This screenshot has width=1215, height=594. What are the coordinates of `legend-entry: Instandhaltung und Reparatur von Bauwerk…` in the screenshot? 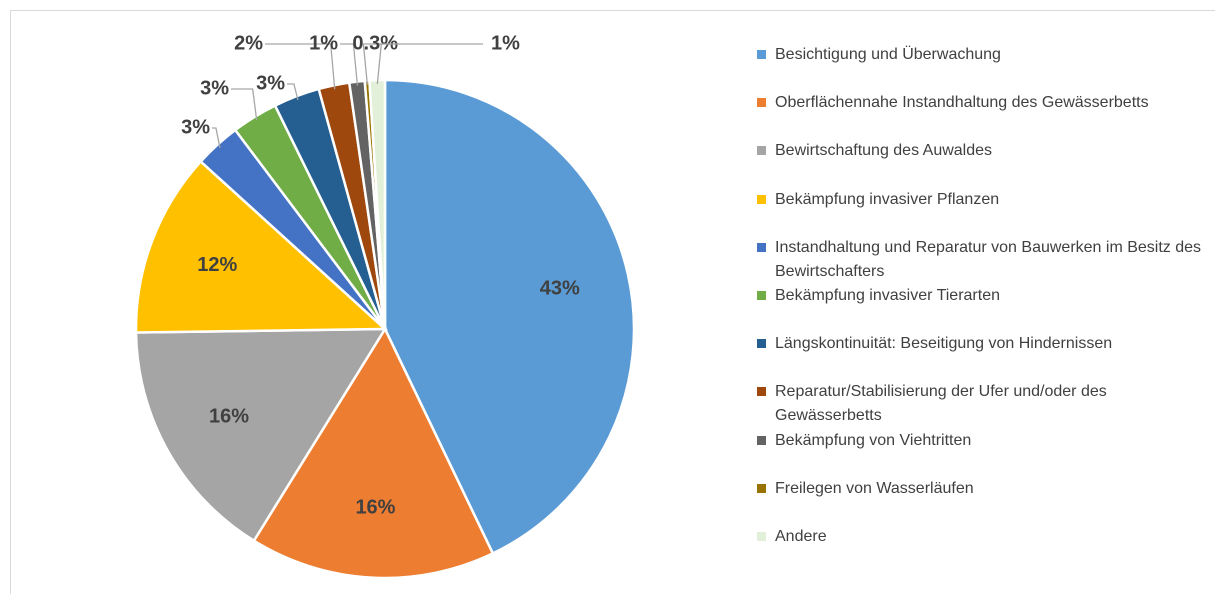 It's located at (986, 260).